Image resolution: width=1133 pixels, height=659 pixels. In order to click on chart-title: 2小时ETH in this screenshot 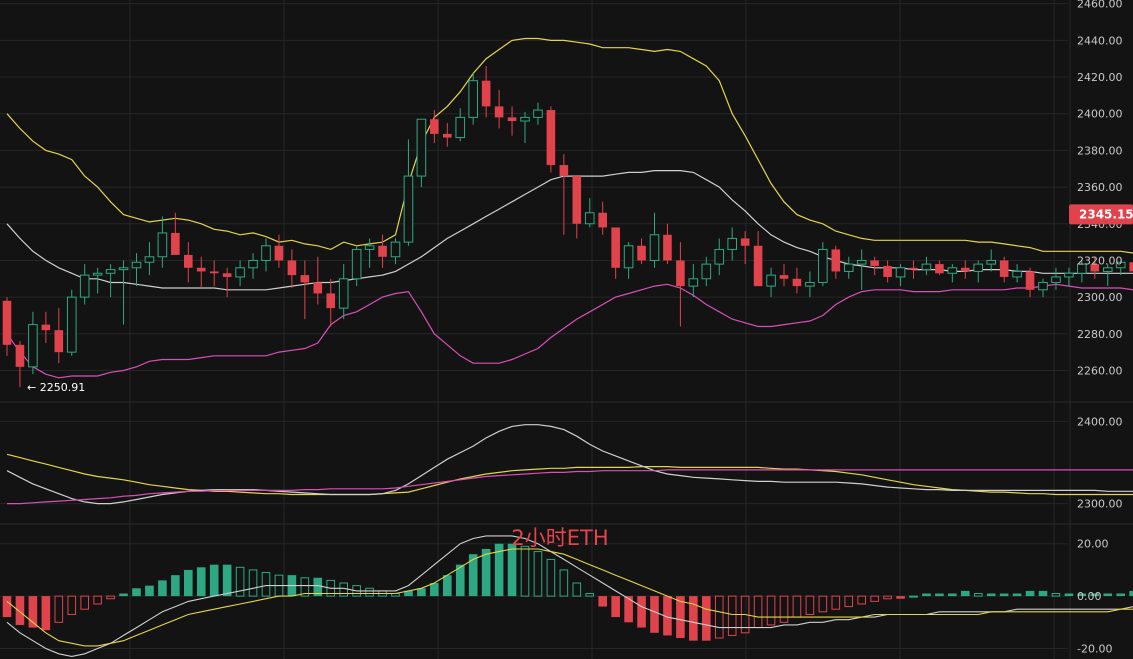, I will do `click(559, 538)`.